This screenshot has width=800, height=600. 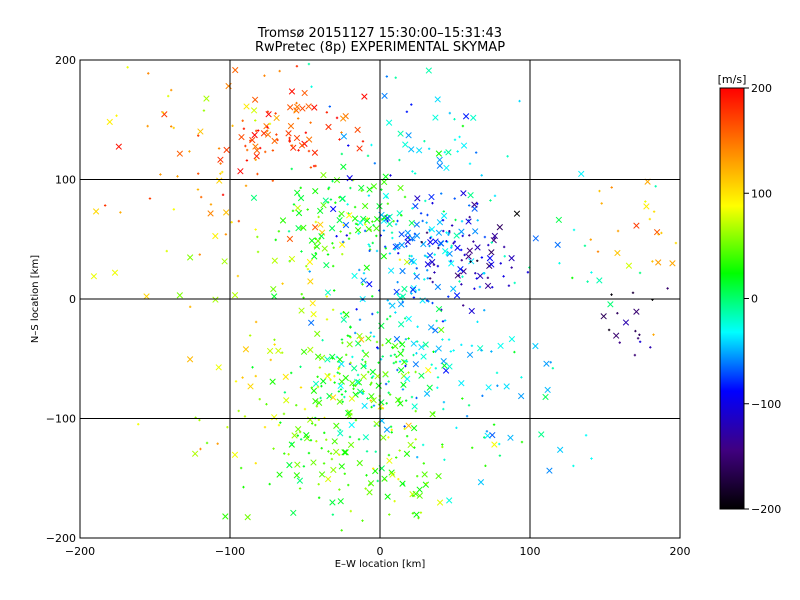 What do you see at coordinates (762, 299) in the screenshot?
I see `colorbar-ticks: 200 100 0 −100 −200` at bounding box center [762, 299].